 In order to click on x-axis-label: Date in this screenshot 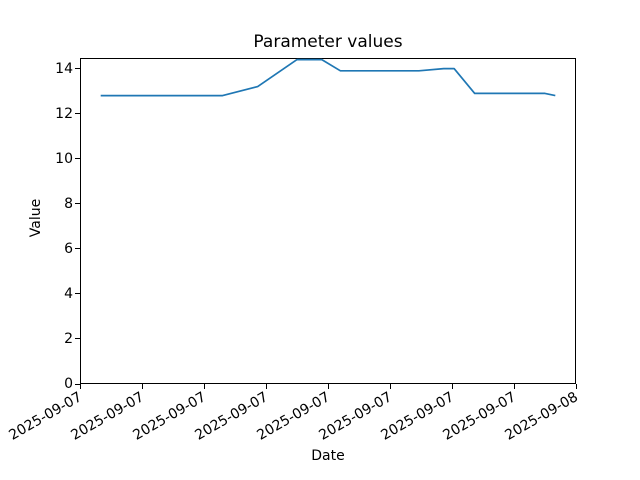, I will do `click(328, 456)`.